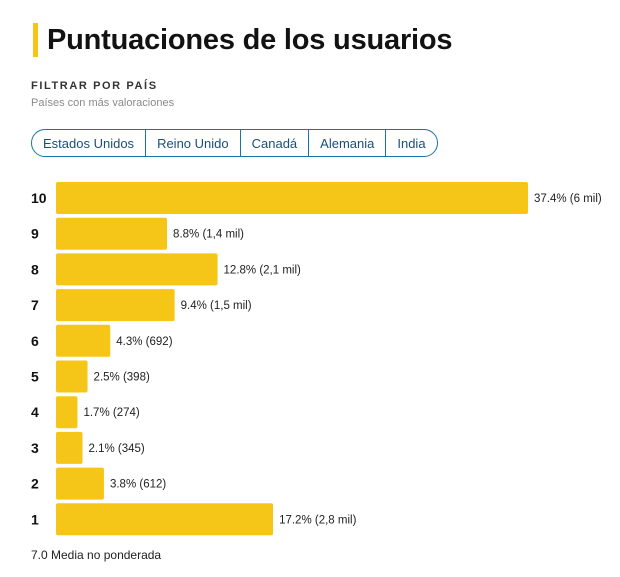 The width and height of the screenshot is (620, 577). Describe the element at coordinates (89, 143) in the screenshot. I see `country-chip-estados-unidos: Estados Unidos` at that location.